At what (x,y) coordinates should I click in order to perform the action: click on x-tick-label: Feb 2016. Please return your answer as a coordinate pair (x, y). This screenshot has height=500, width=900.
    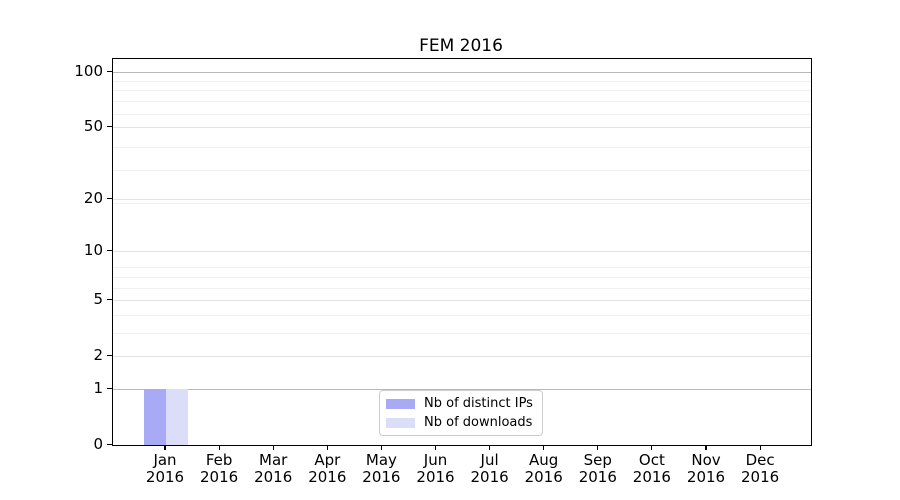
    Looking at the image, I should click on (219, 468).